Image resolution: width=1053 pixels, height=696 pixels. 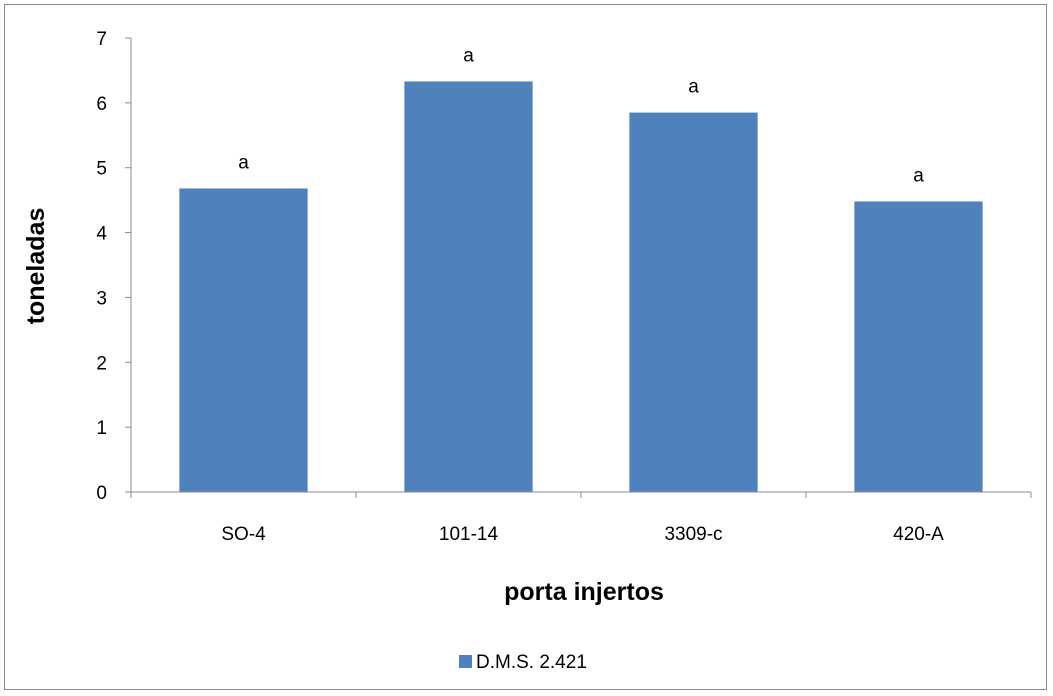 What do you see at coordinates (101, 234) in the screenshot?
I see `y-tick-label: 4` at bounding box center [101, 234].